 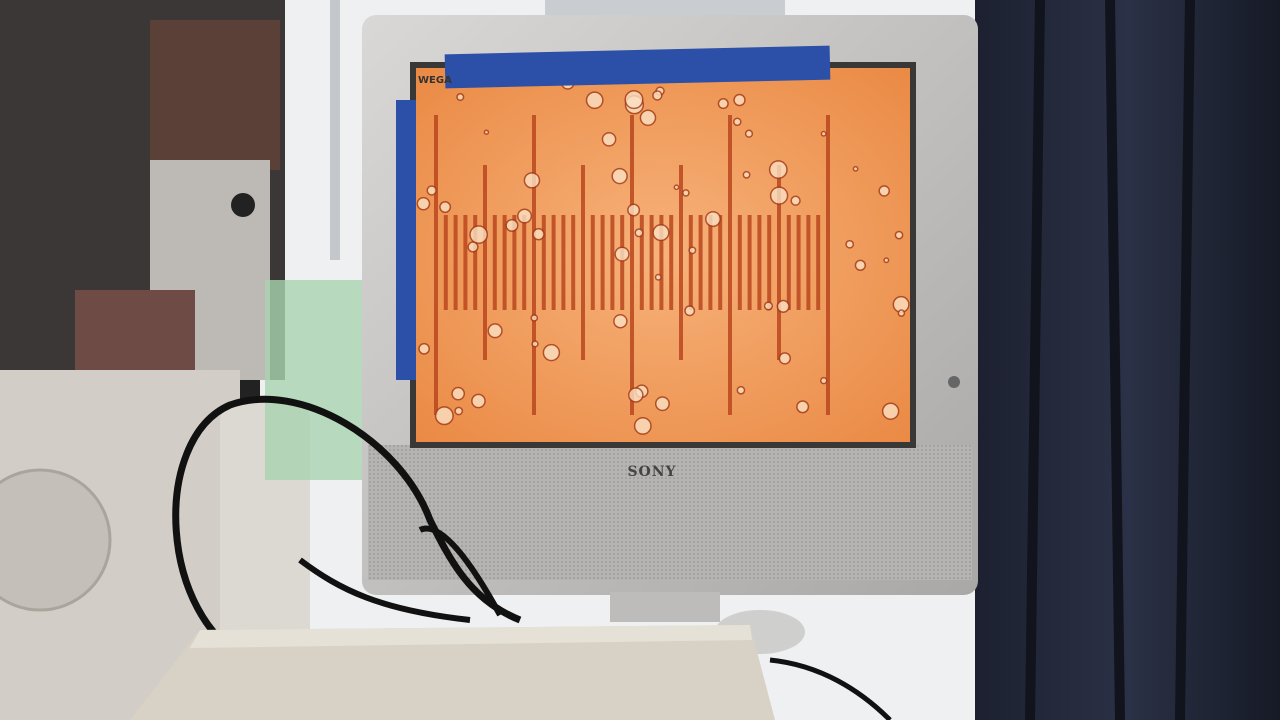 I want to click on equipment-hole, so click(x=243, y=205).